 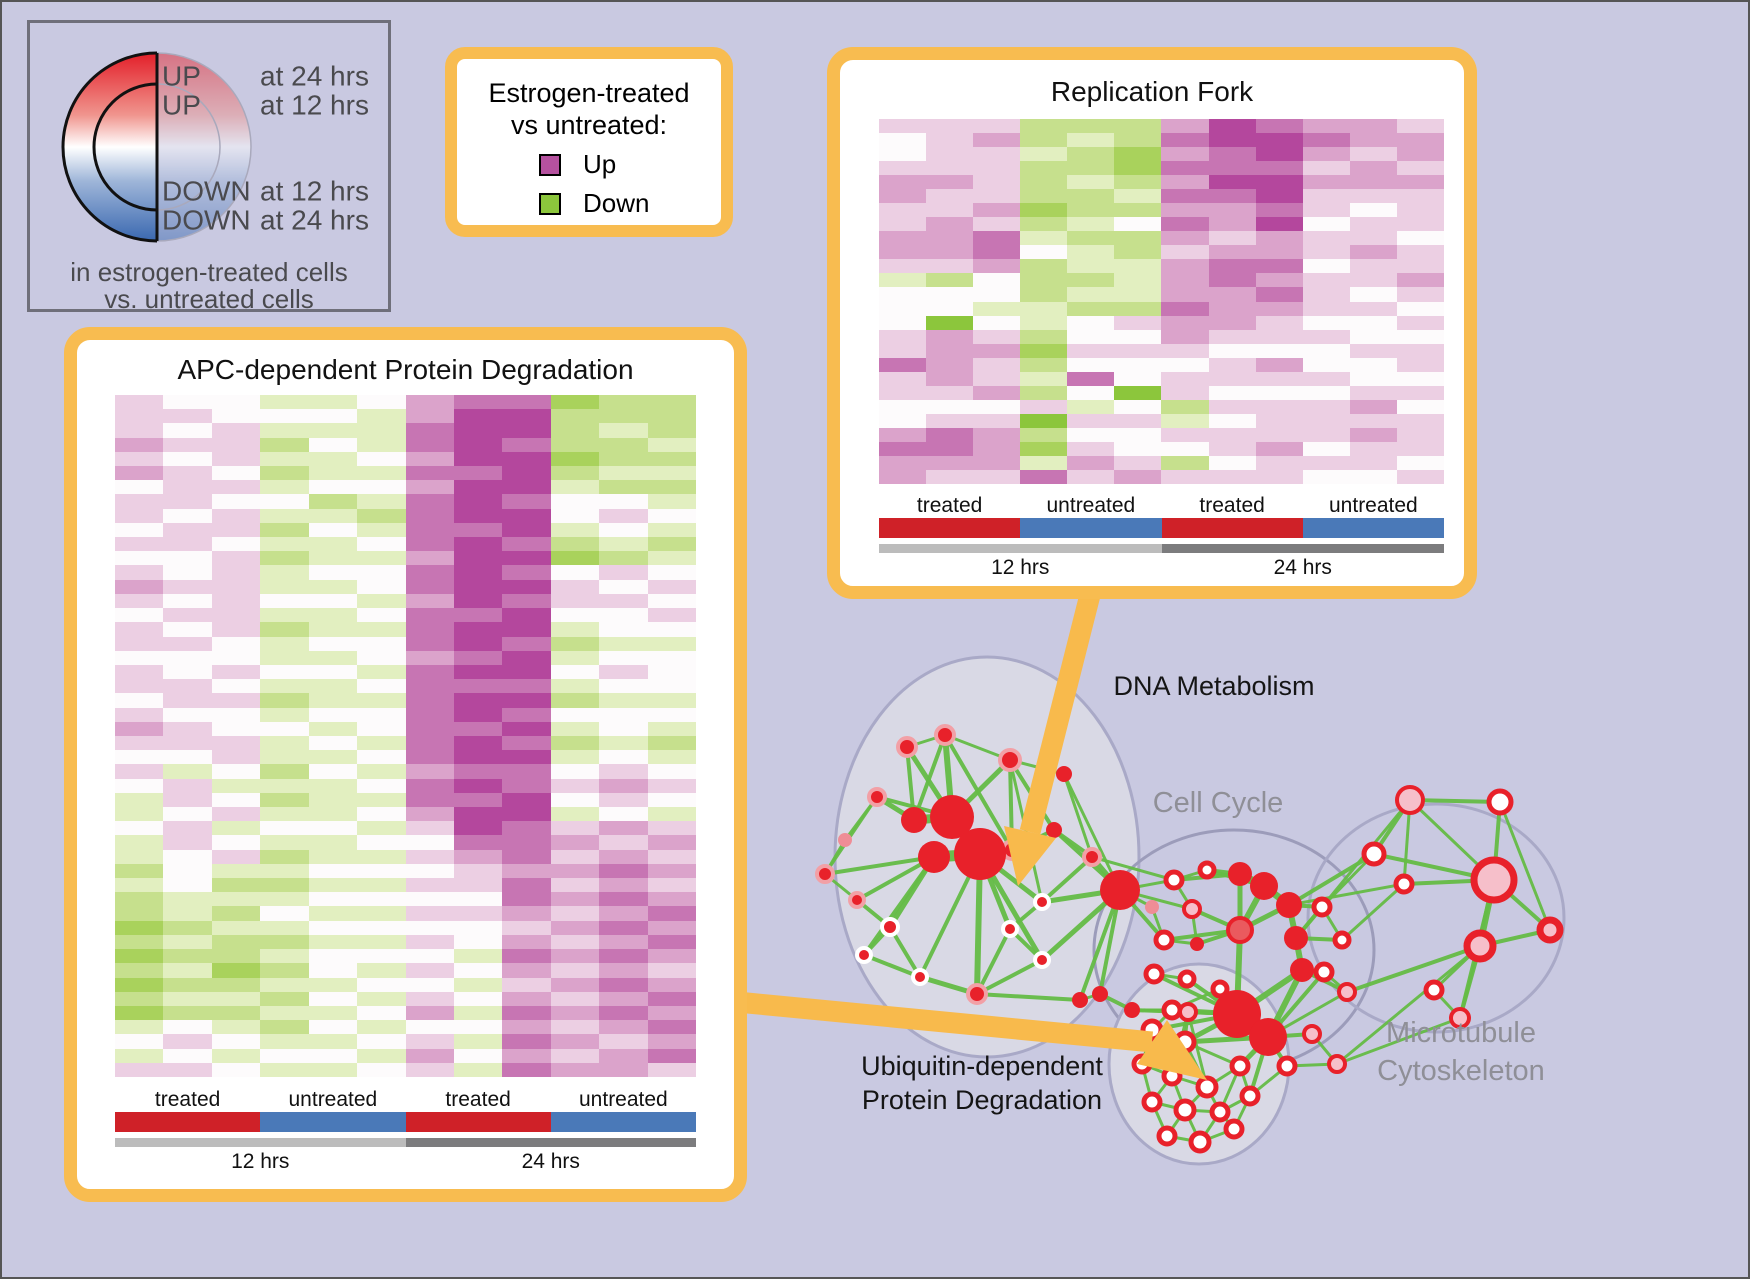 What do you see at coordinates (1373, 528) in the screenshot?
I see `condition-color-bar` at bounding box center [1373, 528].